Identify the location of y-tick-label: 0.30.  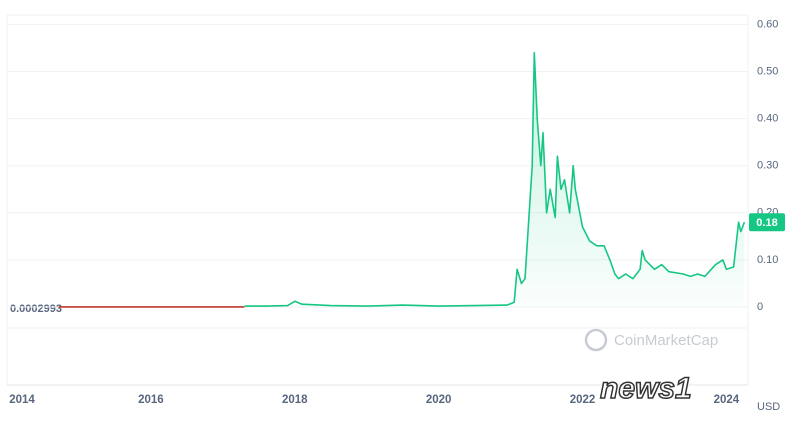
(767, 166).